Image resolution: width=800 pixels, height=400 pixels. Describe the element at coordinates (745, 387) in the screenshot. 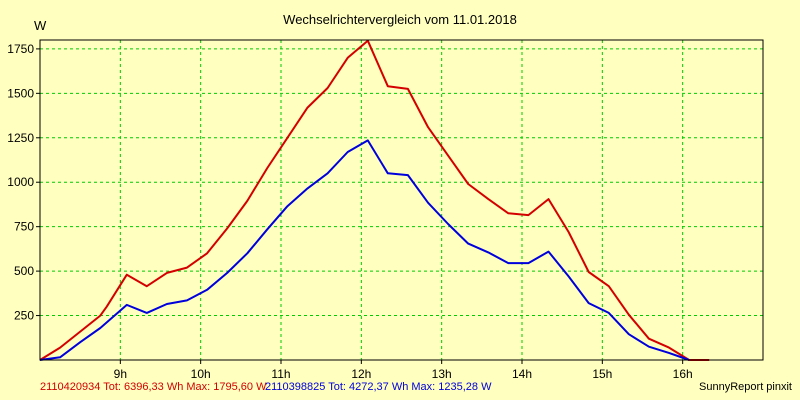

I see `credit-text: SunnyReport pinxit` at that location.